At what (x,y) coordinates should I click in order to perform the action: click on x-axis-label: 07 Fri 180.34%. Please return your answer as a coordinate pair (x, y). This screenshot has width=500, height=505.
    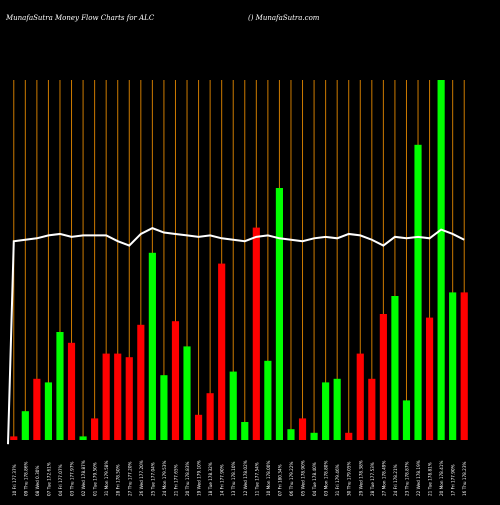
    Looking at the image, I should click on (279, 480).